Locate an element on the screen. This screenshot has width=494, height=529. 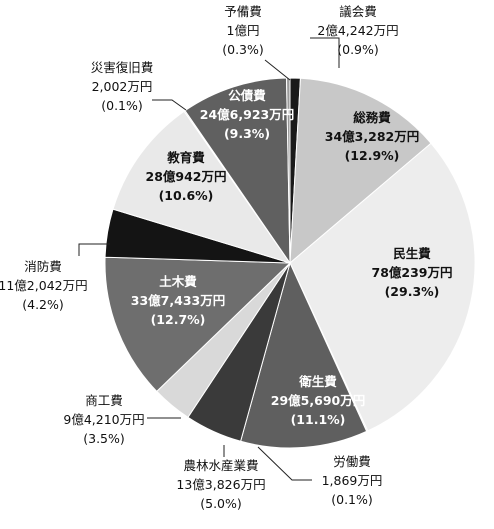
slice-name: 議会費 is located at coordinates (358, 11).